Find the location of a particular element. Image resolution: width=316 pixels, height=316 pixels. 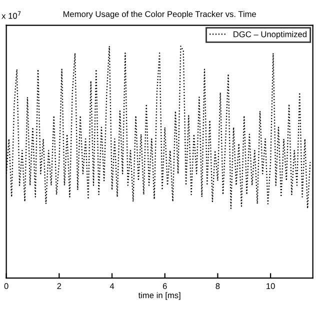

x-tick-label: 2 is located at coordinates (59, 286).